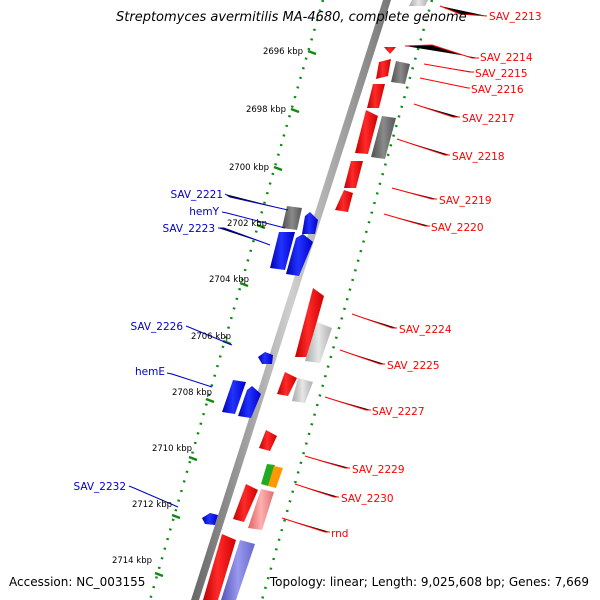  Describe the element at coordinates (418, 3) in the screenshot. I see `gene-sav2213-gray` at that location.